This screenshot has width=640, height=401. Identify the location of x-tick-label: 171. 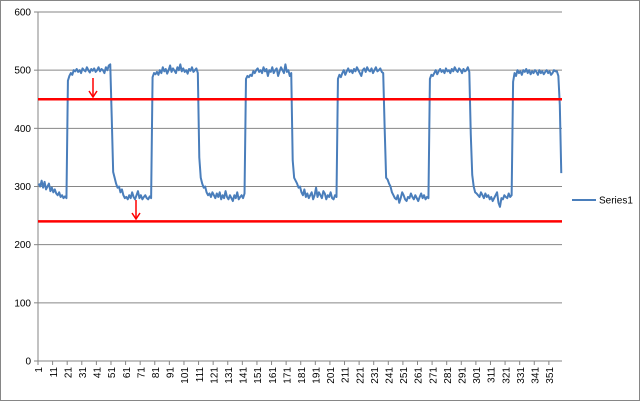
(287, 375).